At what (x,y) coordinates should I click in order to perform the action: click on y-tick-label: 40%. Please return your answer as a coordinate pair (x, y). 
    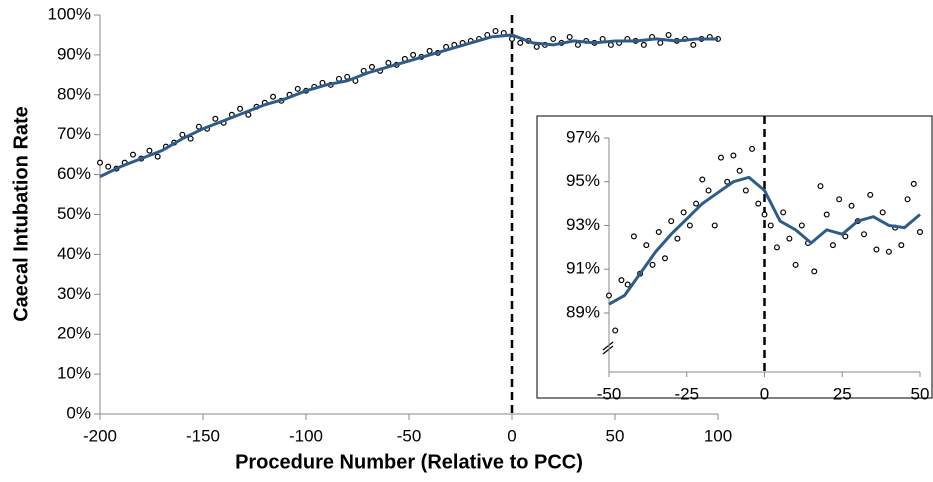
    Looking at the image, I should click on (74, 253).